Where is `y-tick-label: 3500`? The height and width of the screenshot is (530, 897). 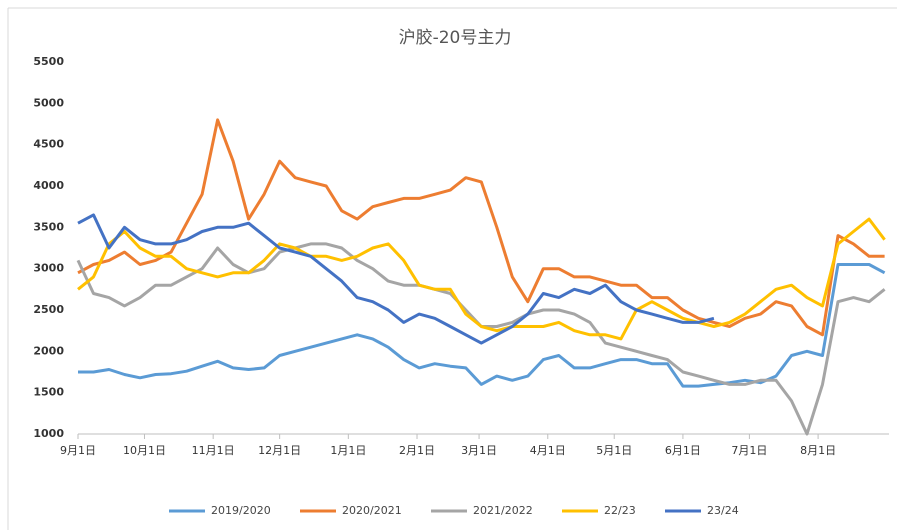
y-tick-label: 3500 is located at coordinates (48, 226).